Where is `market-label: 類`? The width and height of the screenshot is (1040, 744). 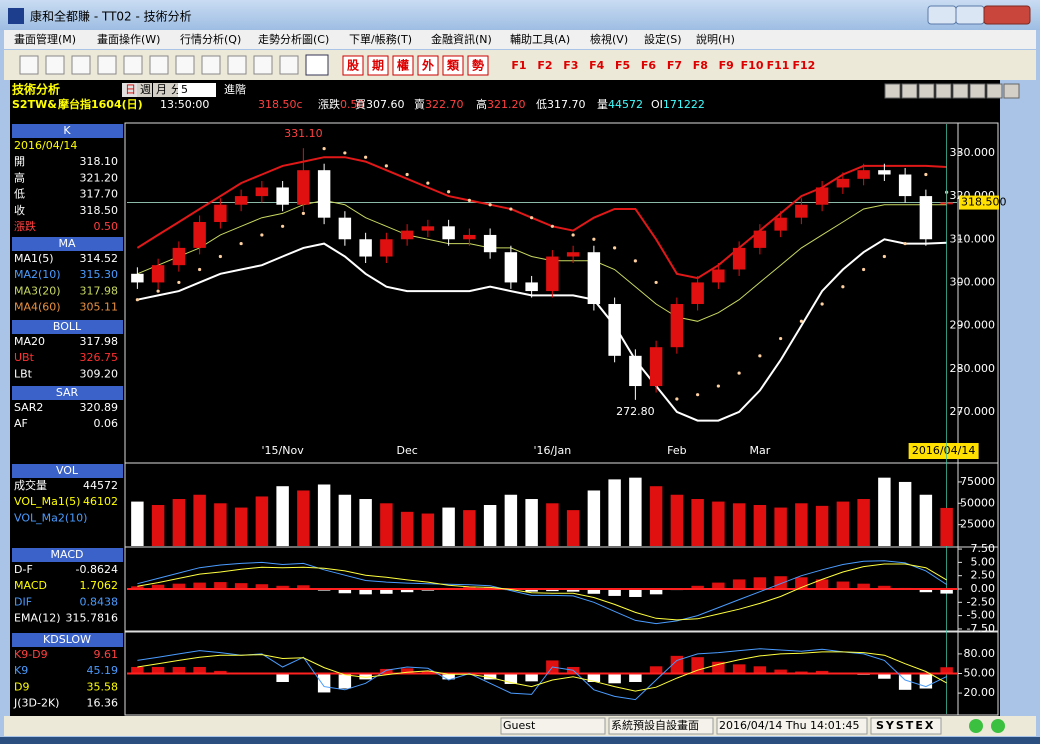 market-label: 類 is located at coordinates (453, 65).